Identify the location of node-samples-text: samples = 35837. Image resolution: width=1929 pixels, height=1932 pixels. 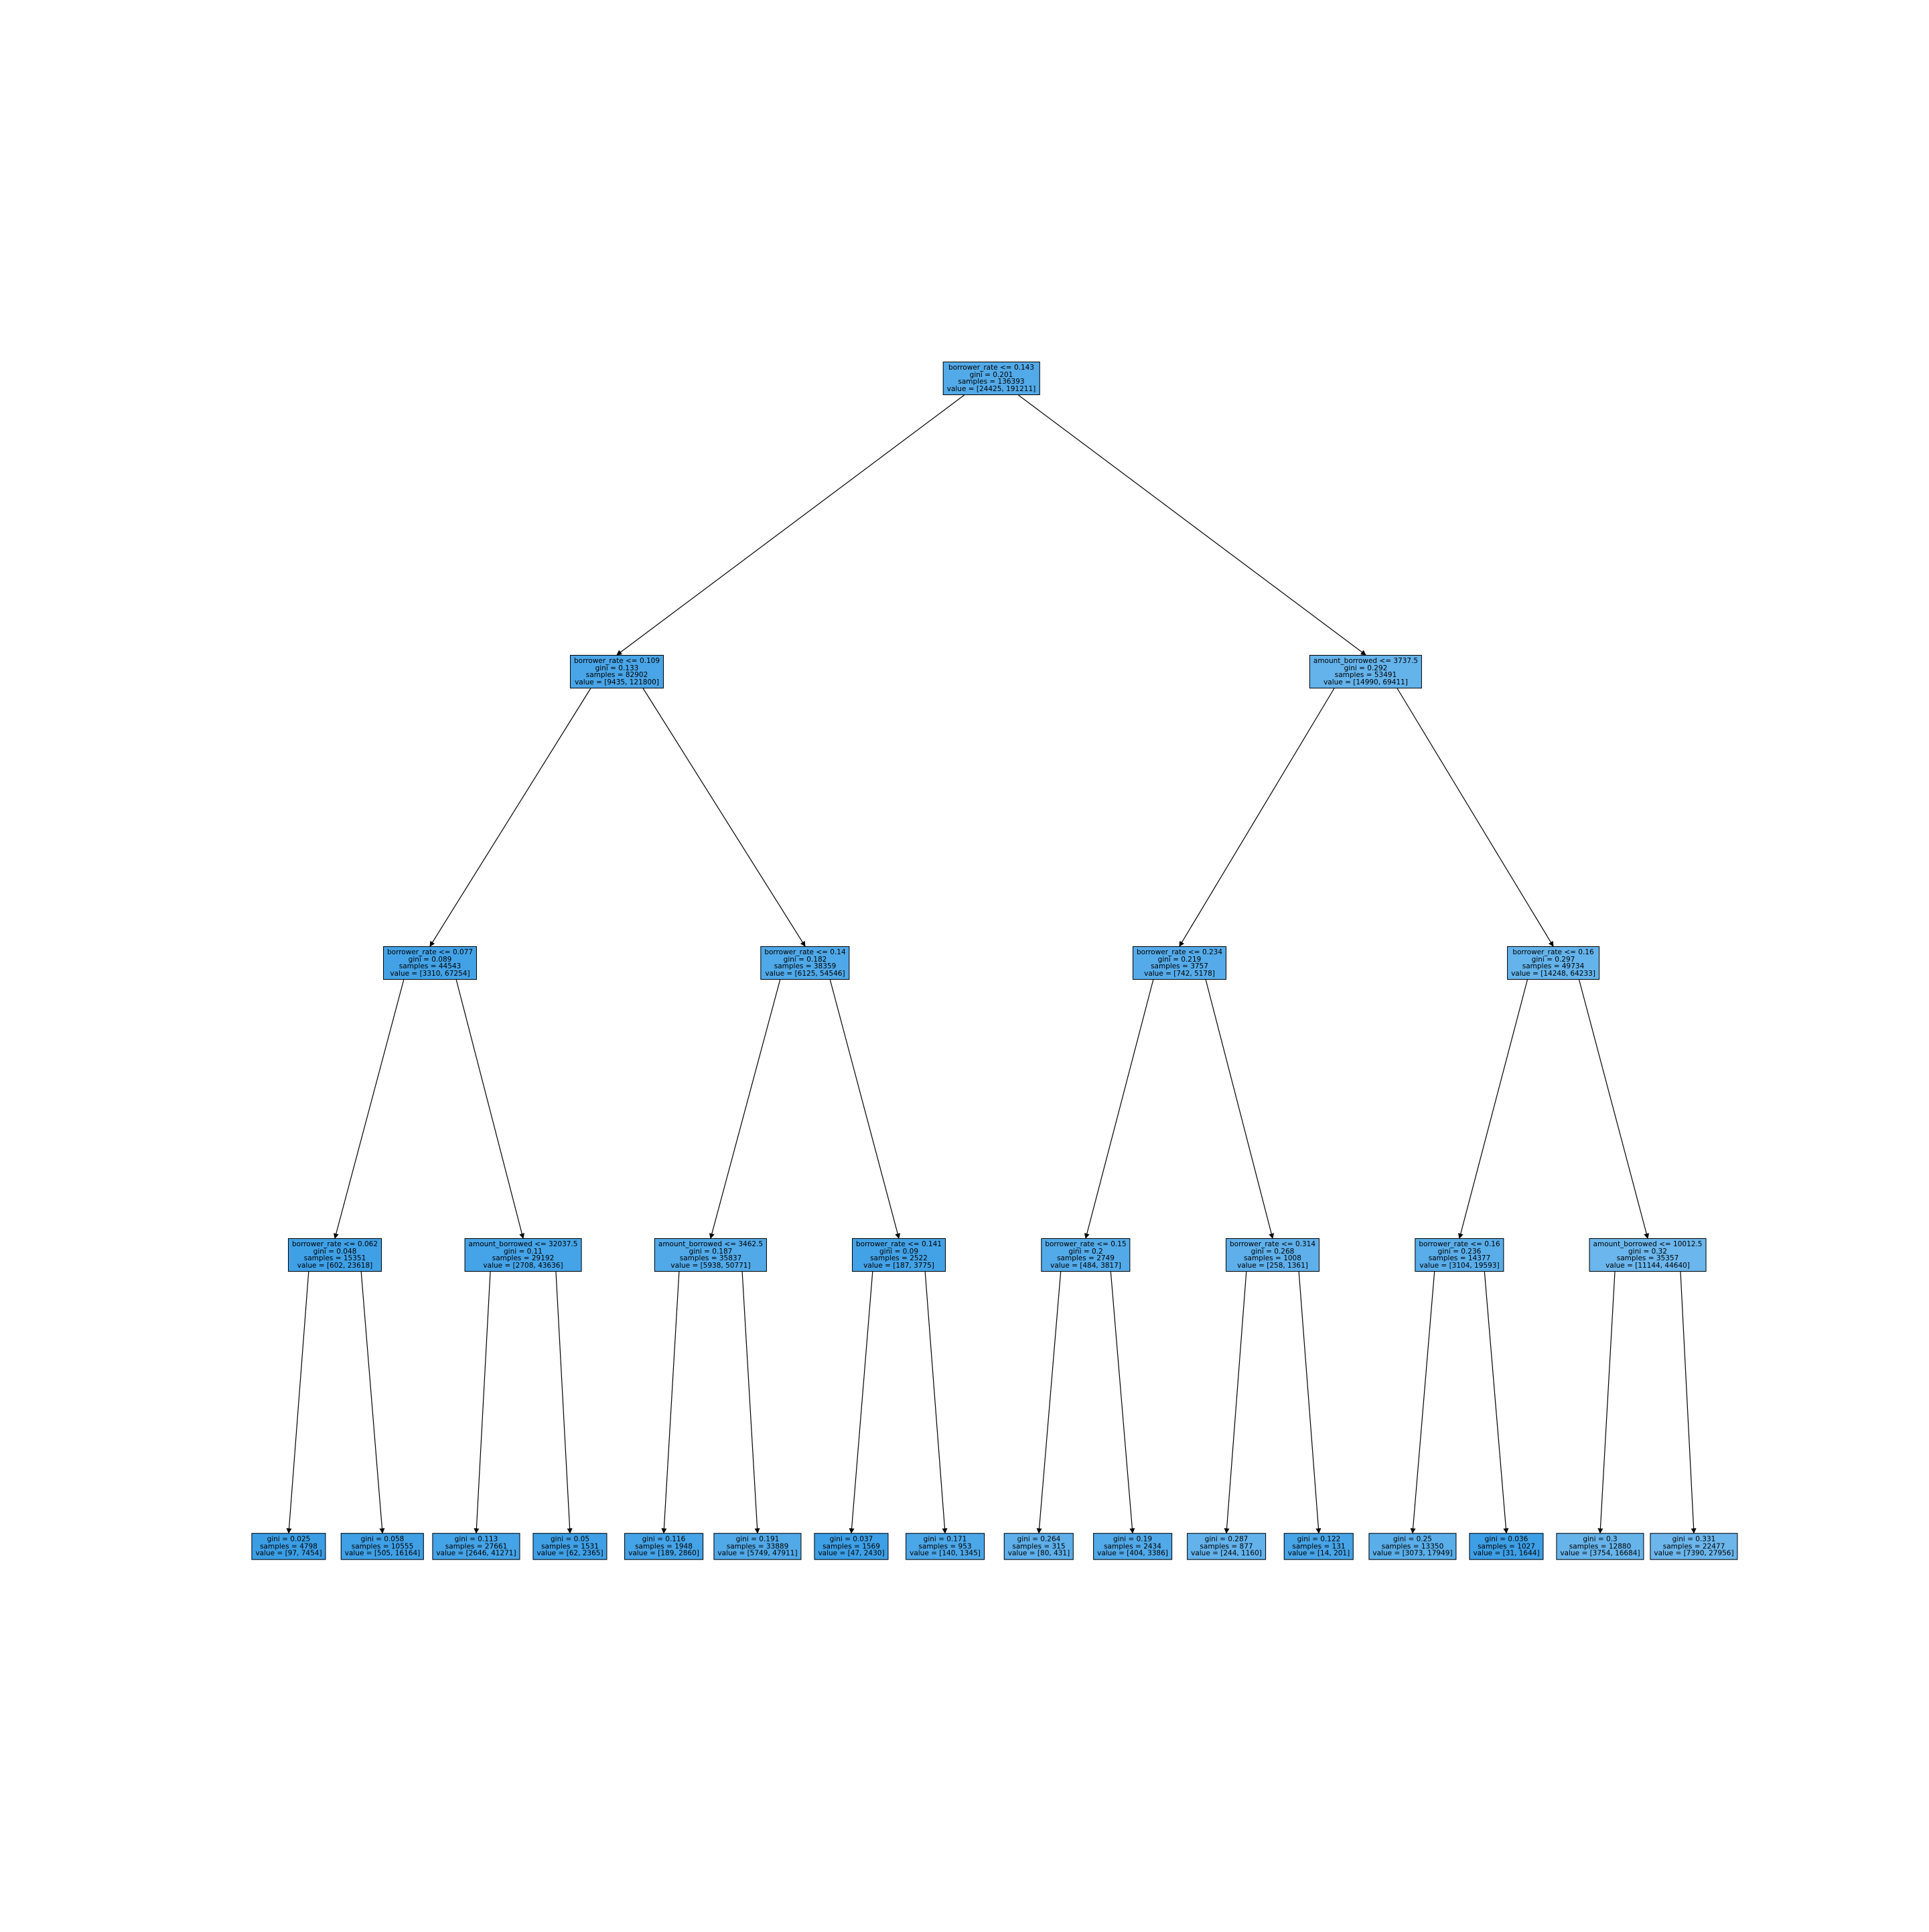
(710, 1258).